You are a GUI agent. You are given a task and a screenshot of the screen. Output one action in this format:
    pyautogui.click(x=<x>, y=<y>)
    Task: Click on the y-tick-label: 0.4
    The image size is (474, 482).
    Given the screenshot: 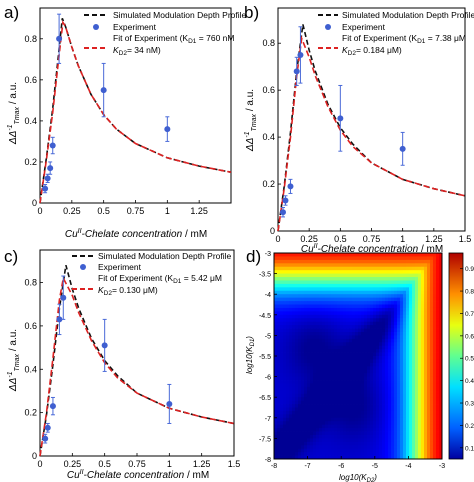 What is the action you would take?
    pyautogui.click(x=30, y=369)
    